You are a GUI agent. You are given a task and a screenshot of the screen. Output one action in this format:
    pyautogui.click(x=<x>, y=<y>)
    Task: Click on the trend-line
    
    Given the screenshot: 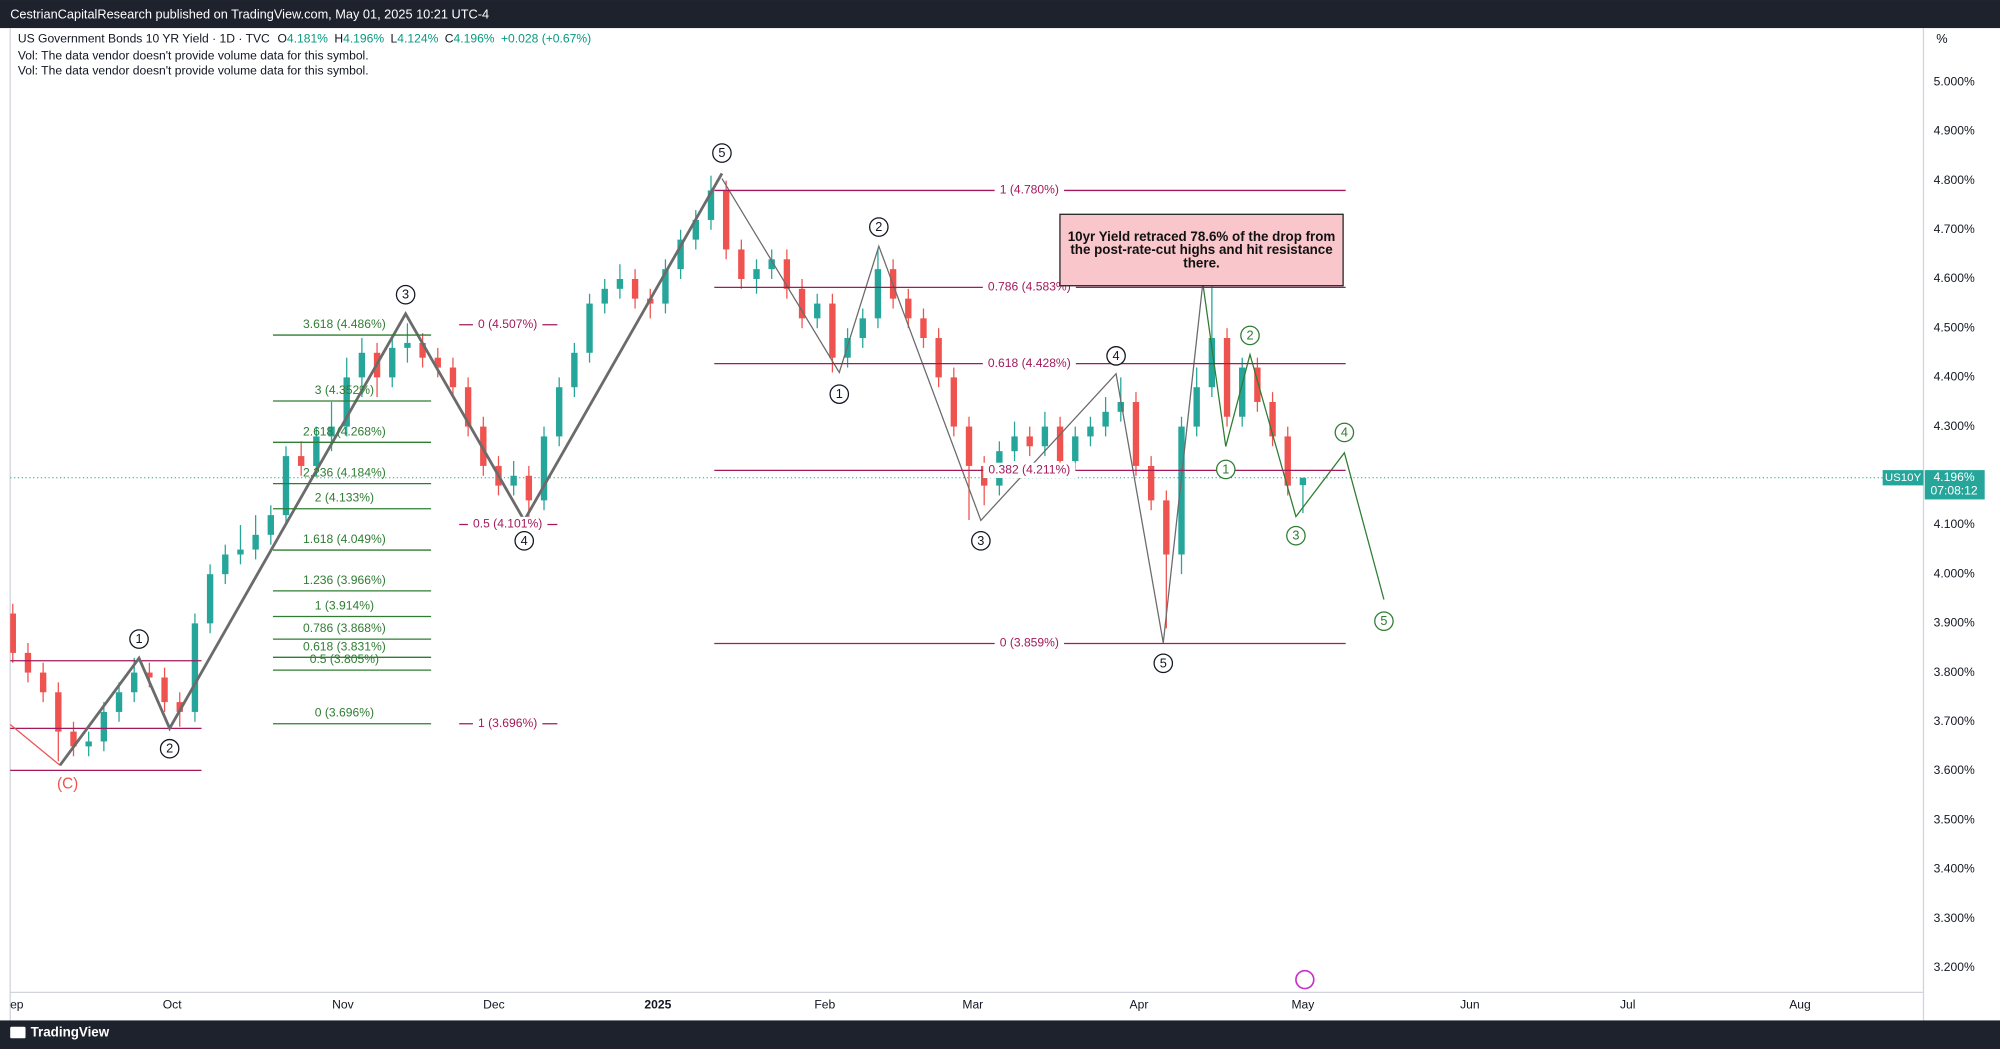 What is the action you would take?
    pyautogui.click(x=35, y=745)
    